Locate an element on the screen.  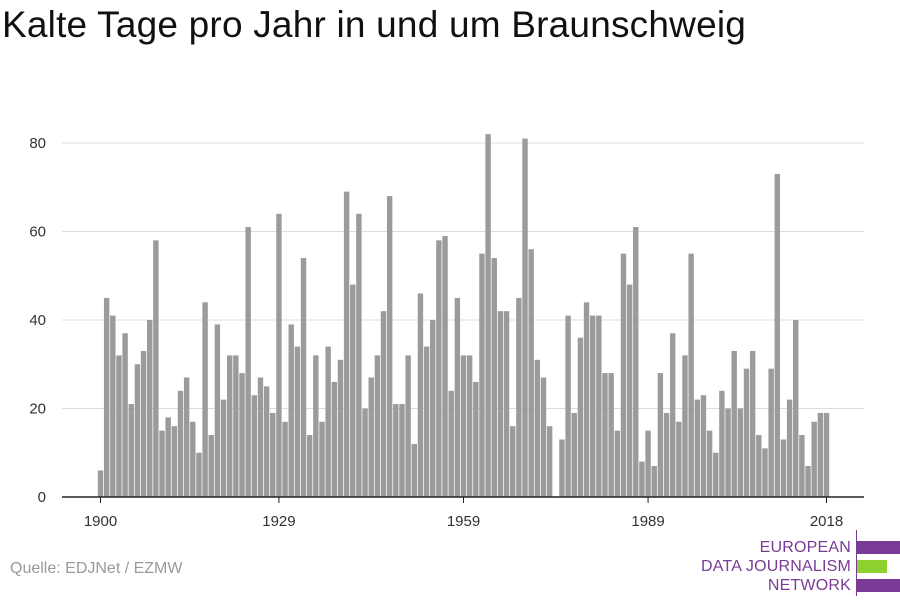
edjnet-logo: EUROPEAN DATA JOURNALISM NETWORK is located at coordinates (800, 563).